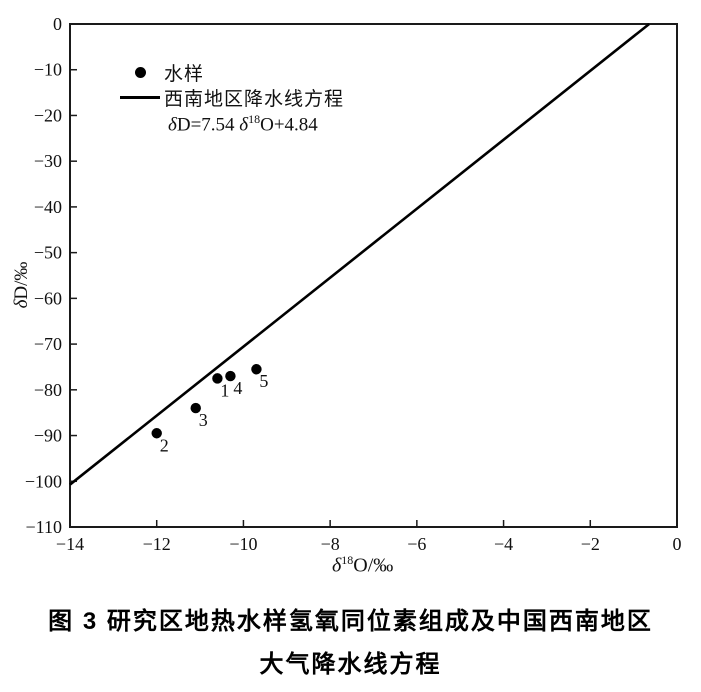 The width and height of the screenshot is (701, 692). What do you see at coordinates (224, 390) in the screenshot?
I see `data-point-label: 1` at bounding box center [224, 390].